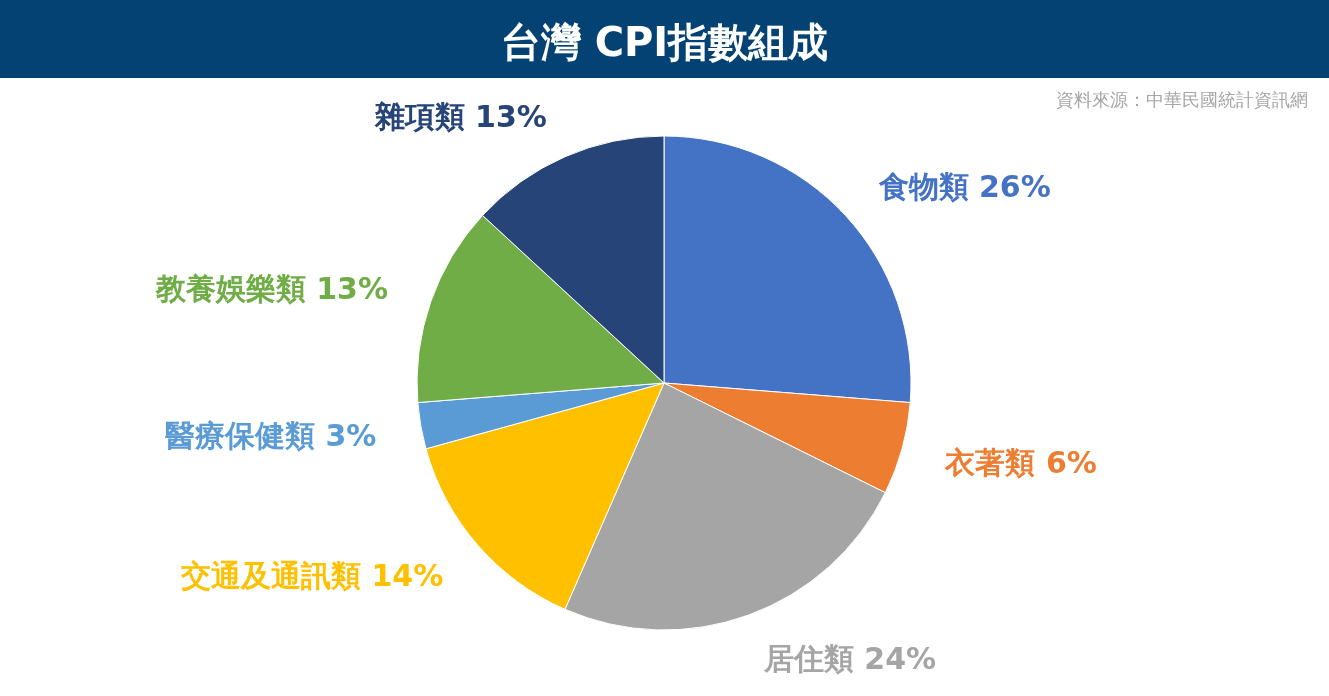 This screenshot has width=1329, height=696. What do you see at coordinates (402, 576) in the screenshot?
I see `data-label: 14%` at bounding box center [402, 576].